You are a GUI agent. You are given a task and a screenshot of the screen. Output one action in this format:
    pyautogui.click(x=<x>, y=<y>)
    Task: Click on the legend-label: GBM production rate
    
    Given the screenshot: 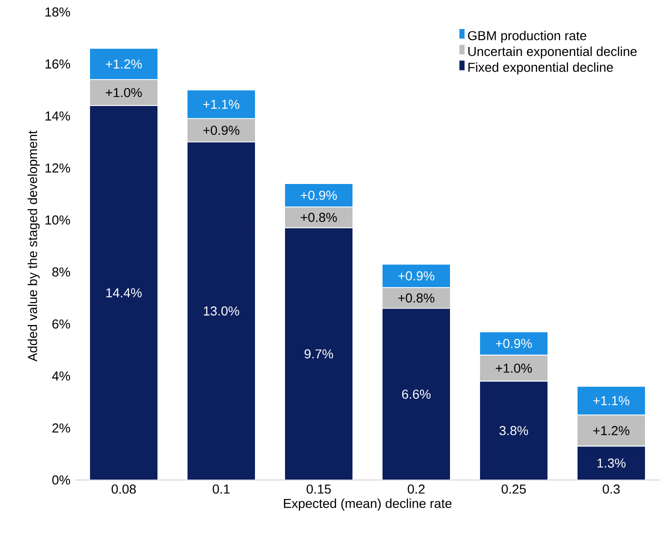 What is the action you would take?
    pyautogui.click(x=527, y=36)
    